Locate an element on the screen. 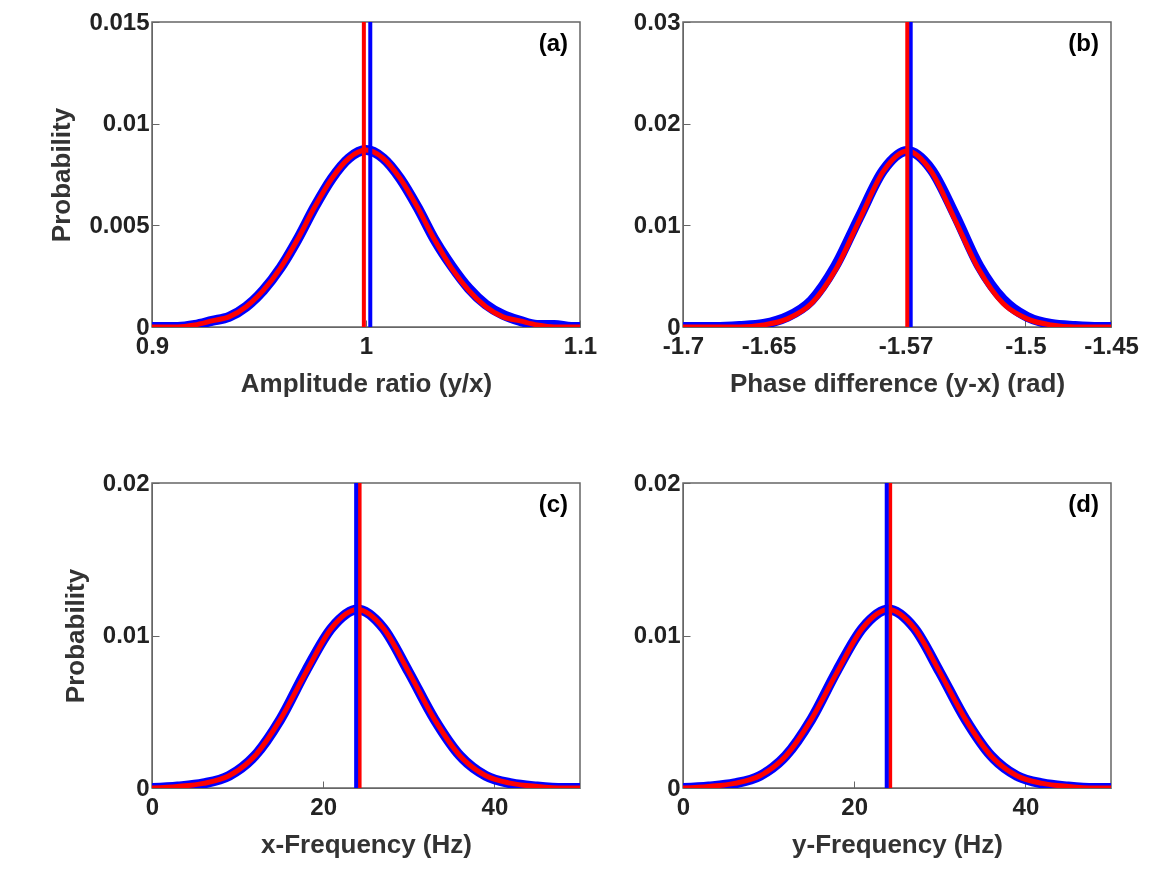 This screenshot has width=1165, height=893. x-tick-label: 1.1 is located at coordinates (580, 345).